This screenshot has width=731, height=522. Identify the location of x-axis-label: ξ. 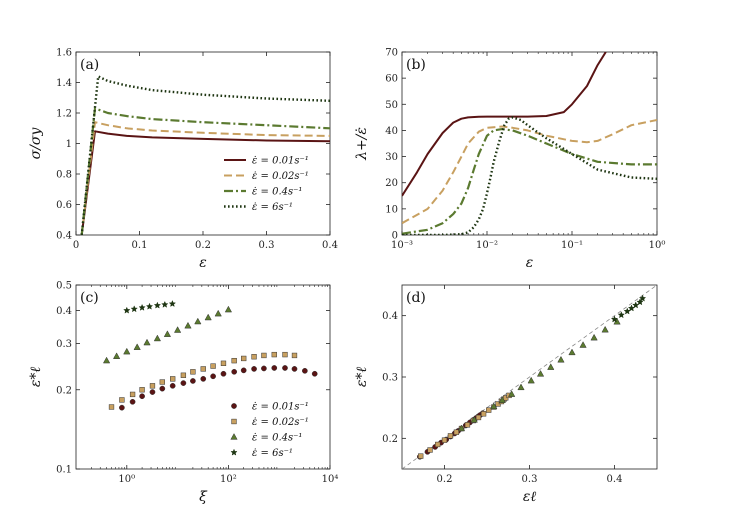
(203, 497).